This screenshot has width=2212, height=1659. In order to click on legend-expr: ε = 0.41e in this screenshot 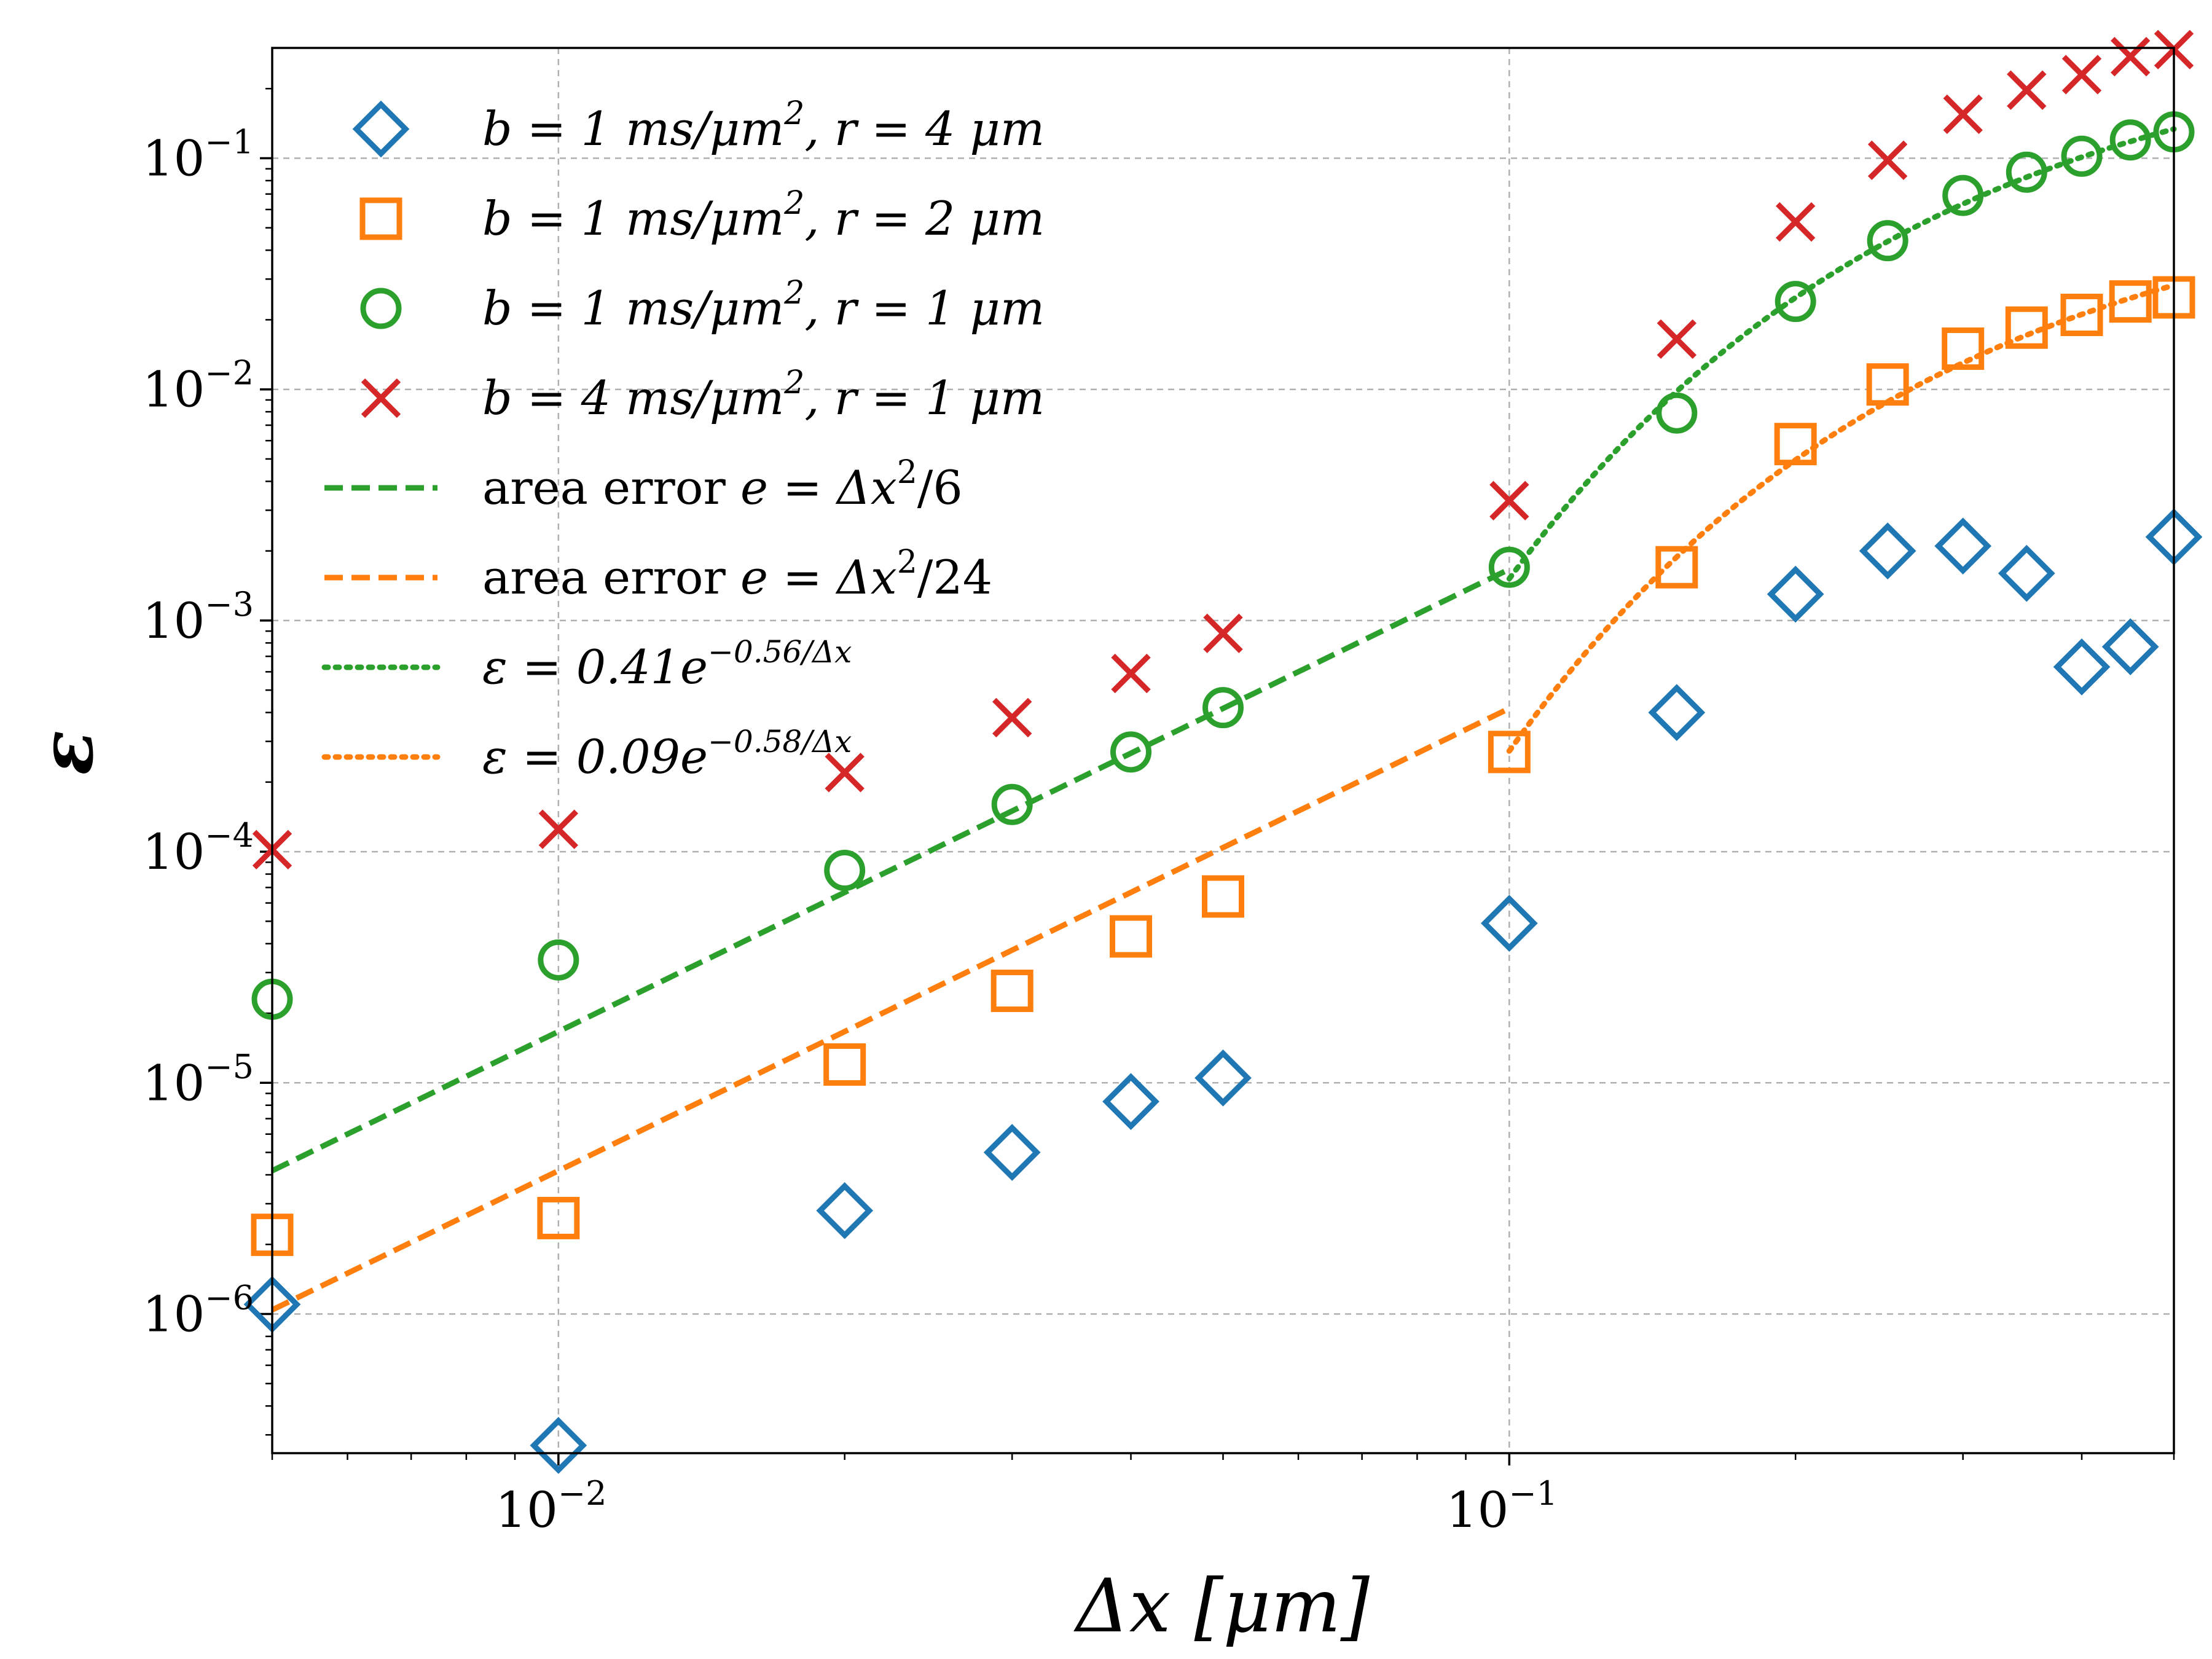, I will do `click(595, 667)`.